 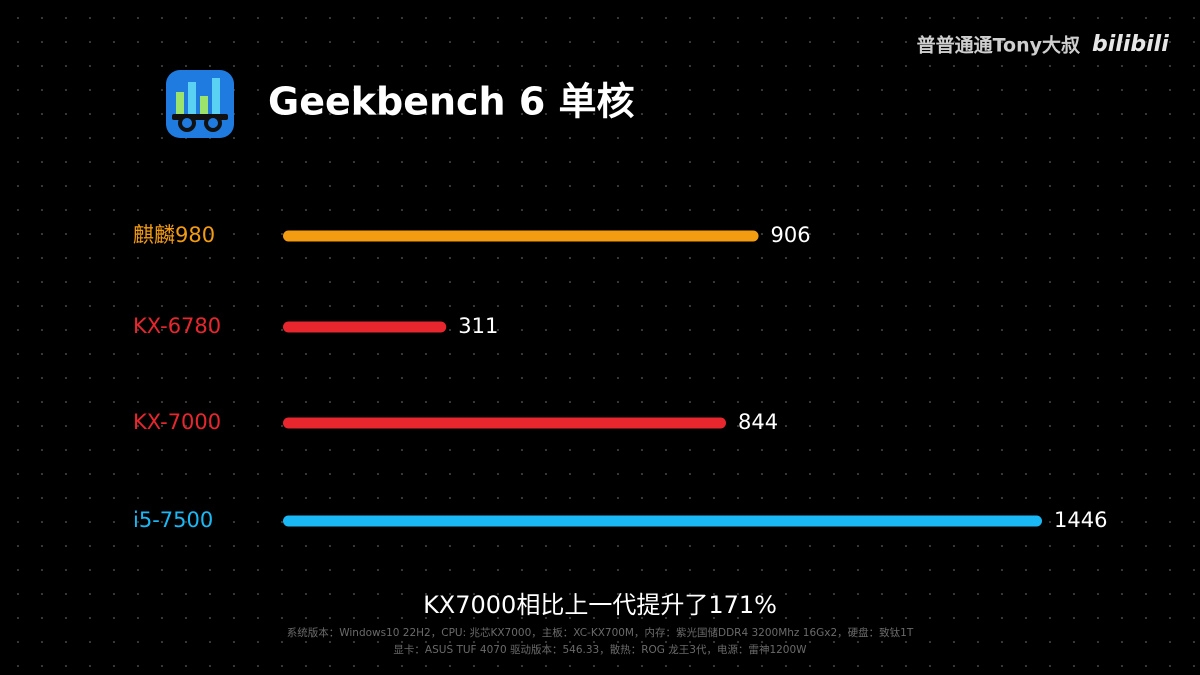 I want to click on value-label: 311, so click(x=478, y=326).